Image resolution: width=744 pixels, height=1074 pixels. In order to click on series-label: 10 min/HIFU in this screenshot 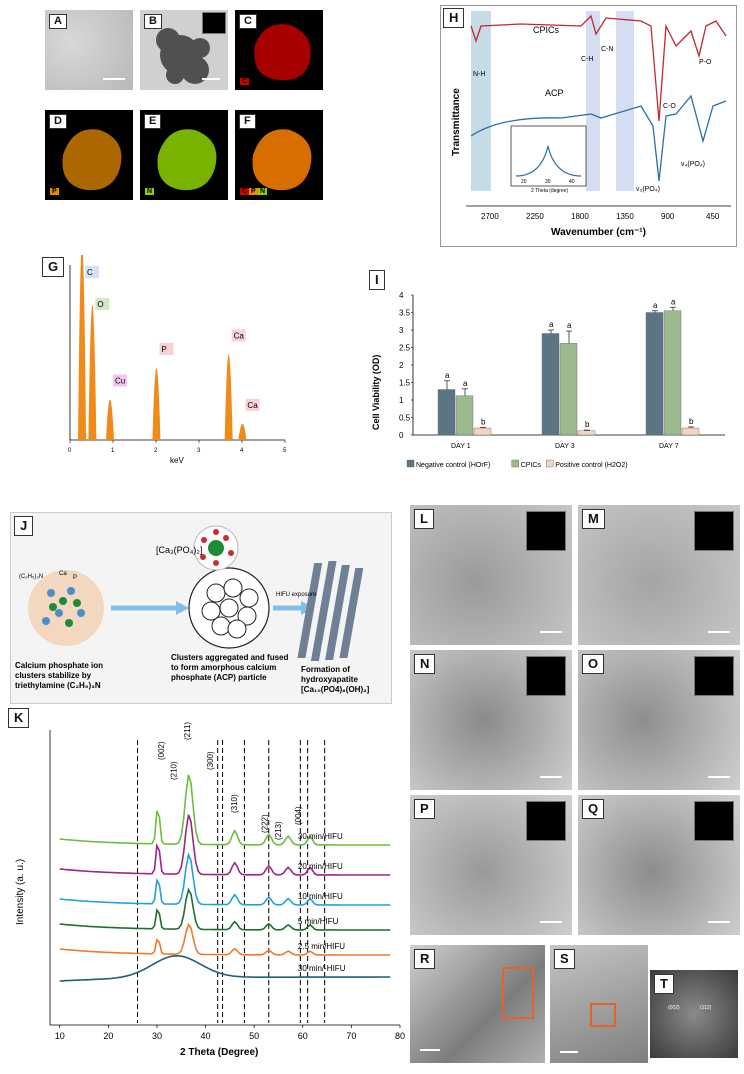, I will do `click(320, 896)`.